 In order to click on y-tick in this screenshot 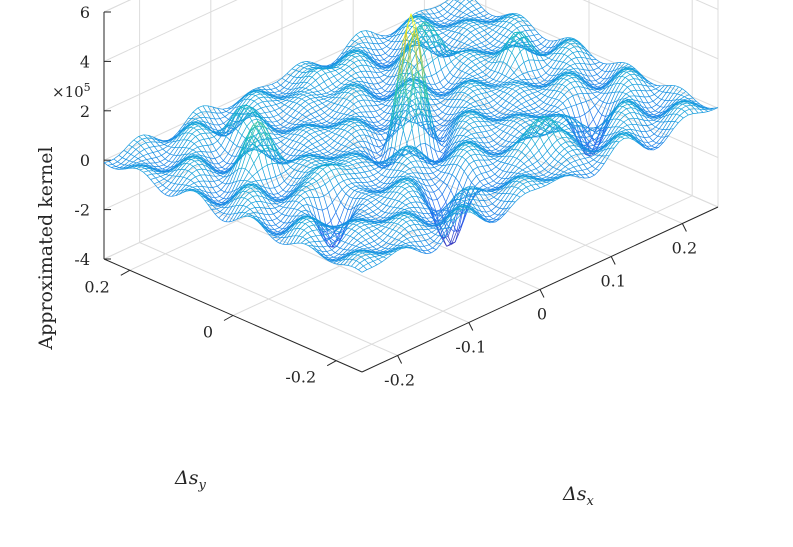, I will do `click(228, 318)`.